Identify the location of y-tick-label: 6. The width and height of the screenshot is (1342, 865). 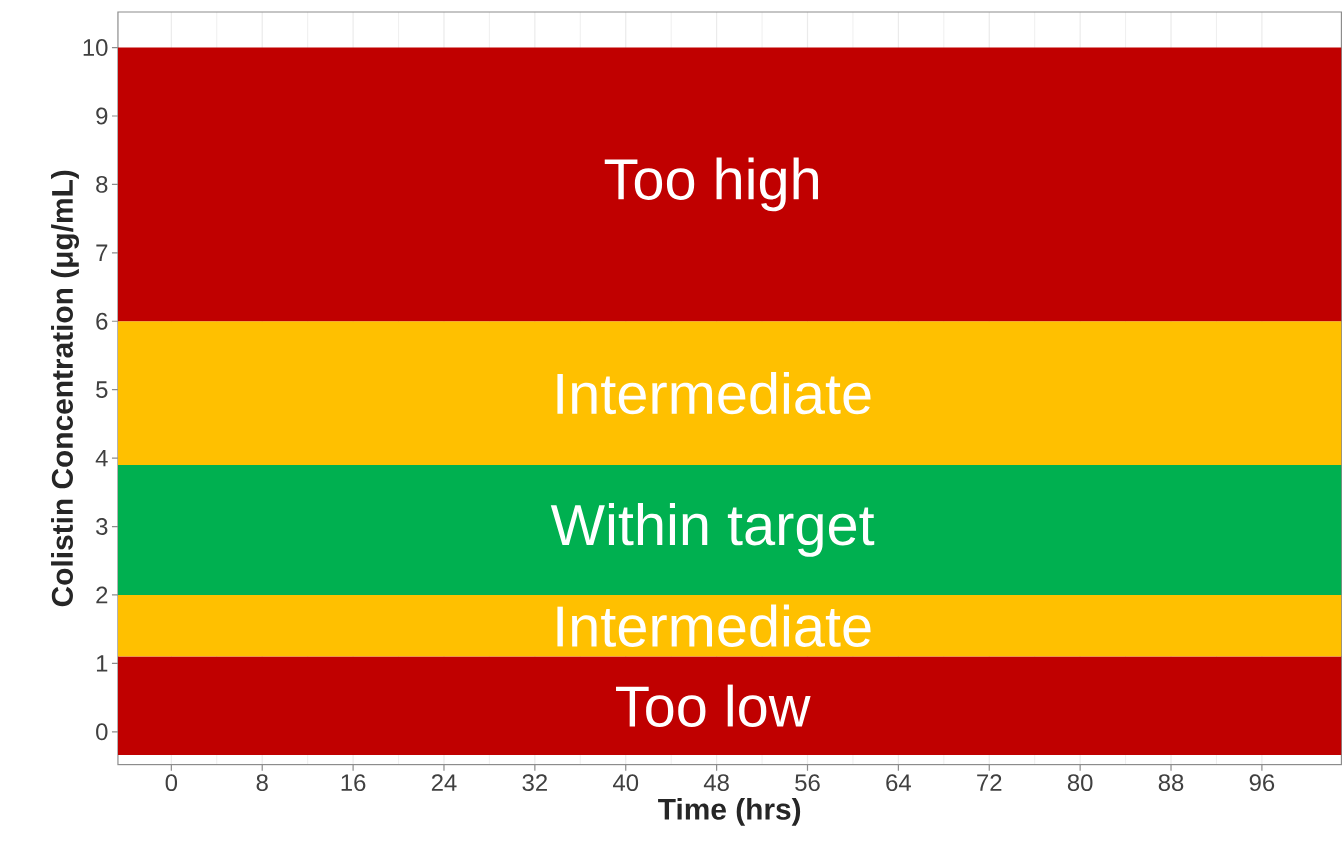
(102, 321).